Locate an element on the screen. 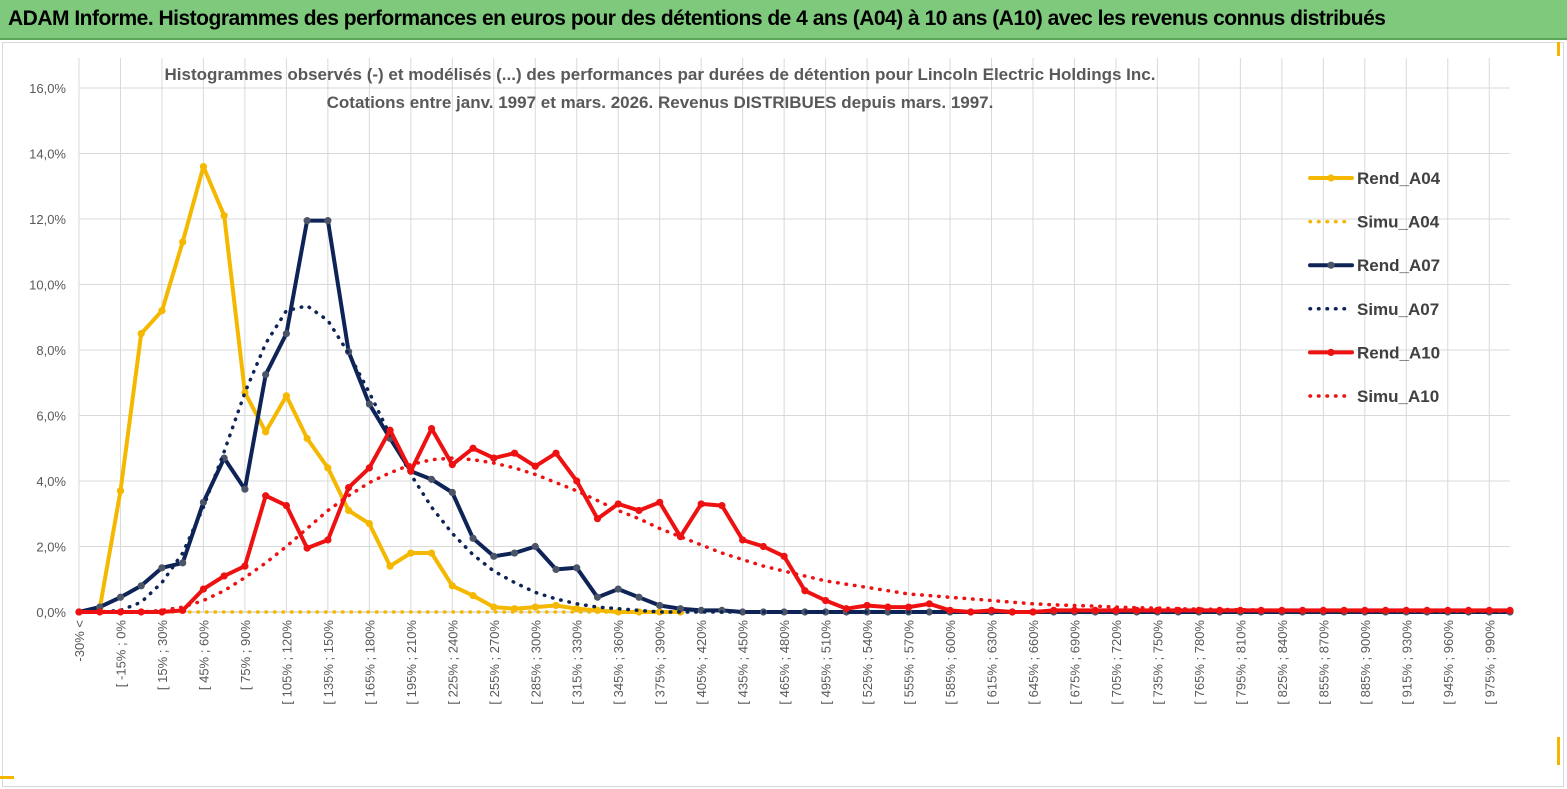 This screenshot has height=789, width=1567. x-tick-label: [ 285% ; 300% is located at coordinates (535, 662).